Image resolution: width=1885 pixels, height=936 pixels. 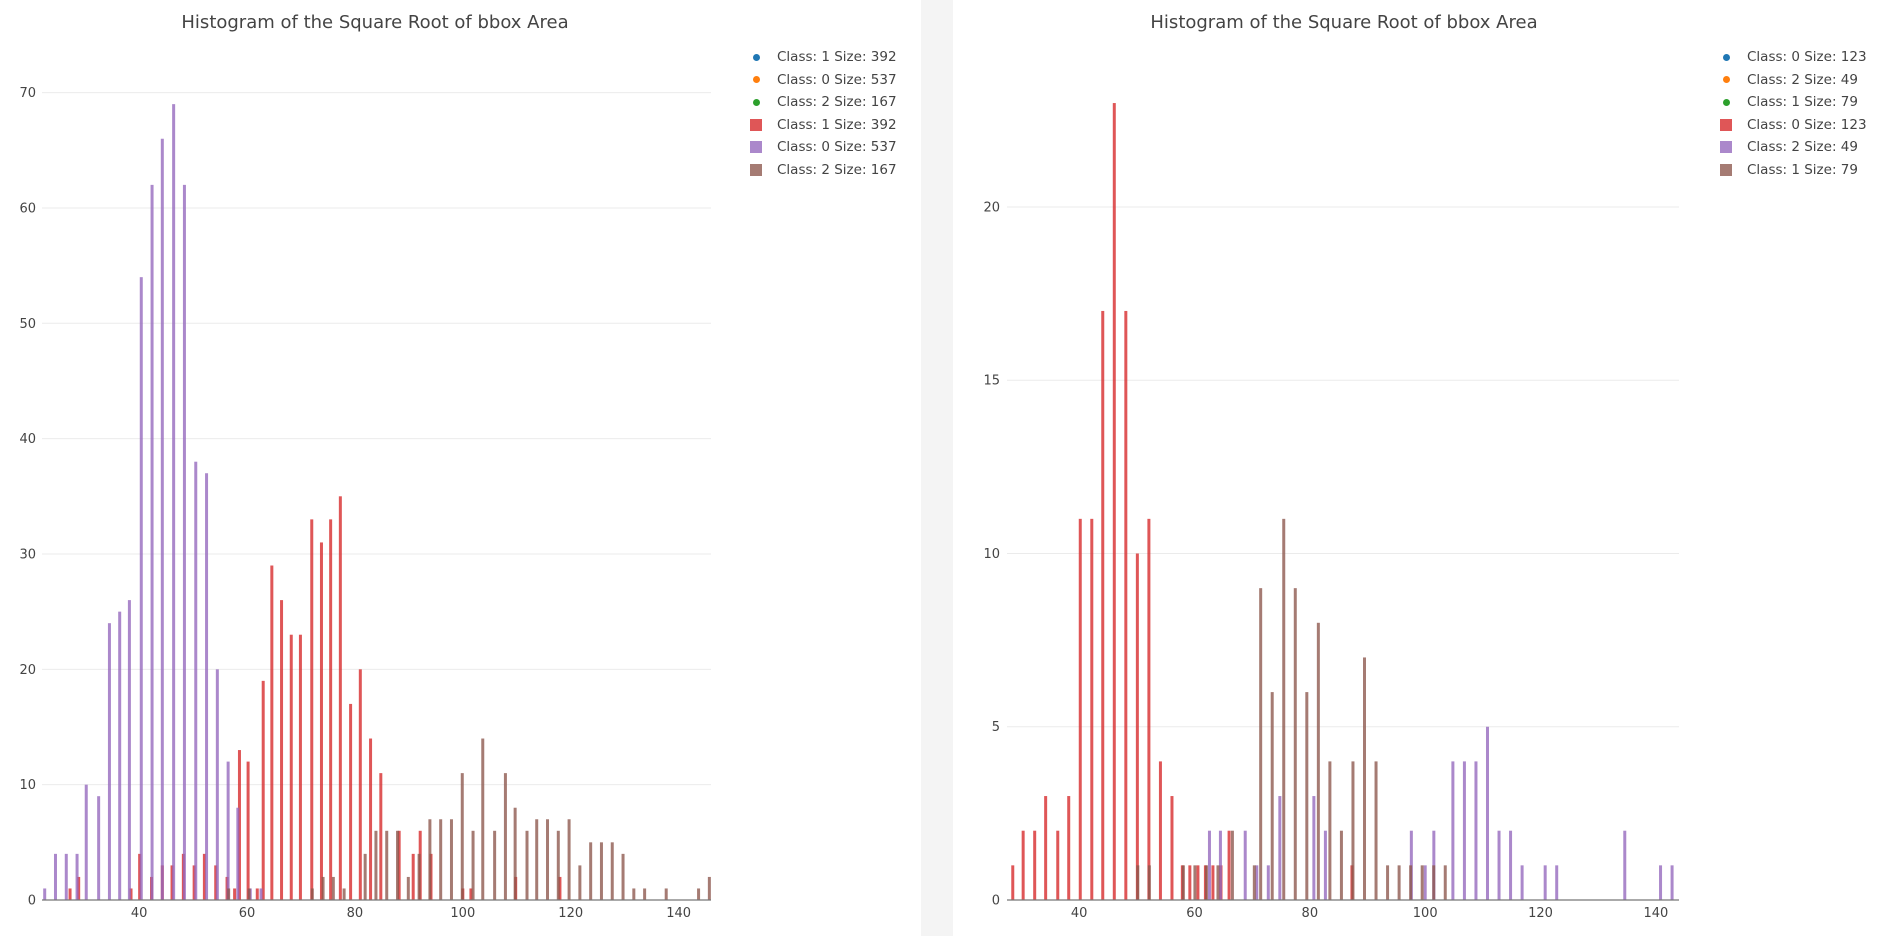 What do you see at coordinates (32, 901) in the screenshot?
I see `y-tick-label: 0` at bounding box center [32, 901].